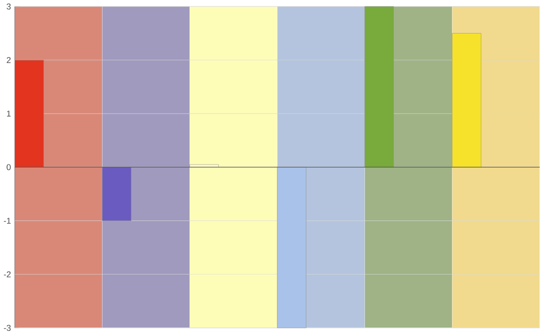 This screenshot has width=540, height=334. What do you see at coordinates (8, 59) in the screenshot?
I see `y-tick-label: 2` at bounding box center [8, 59].